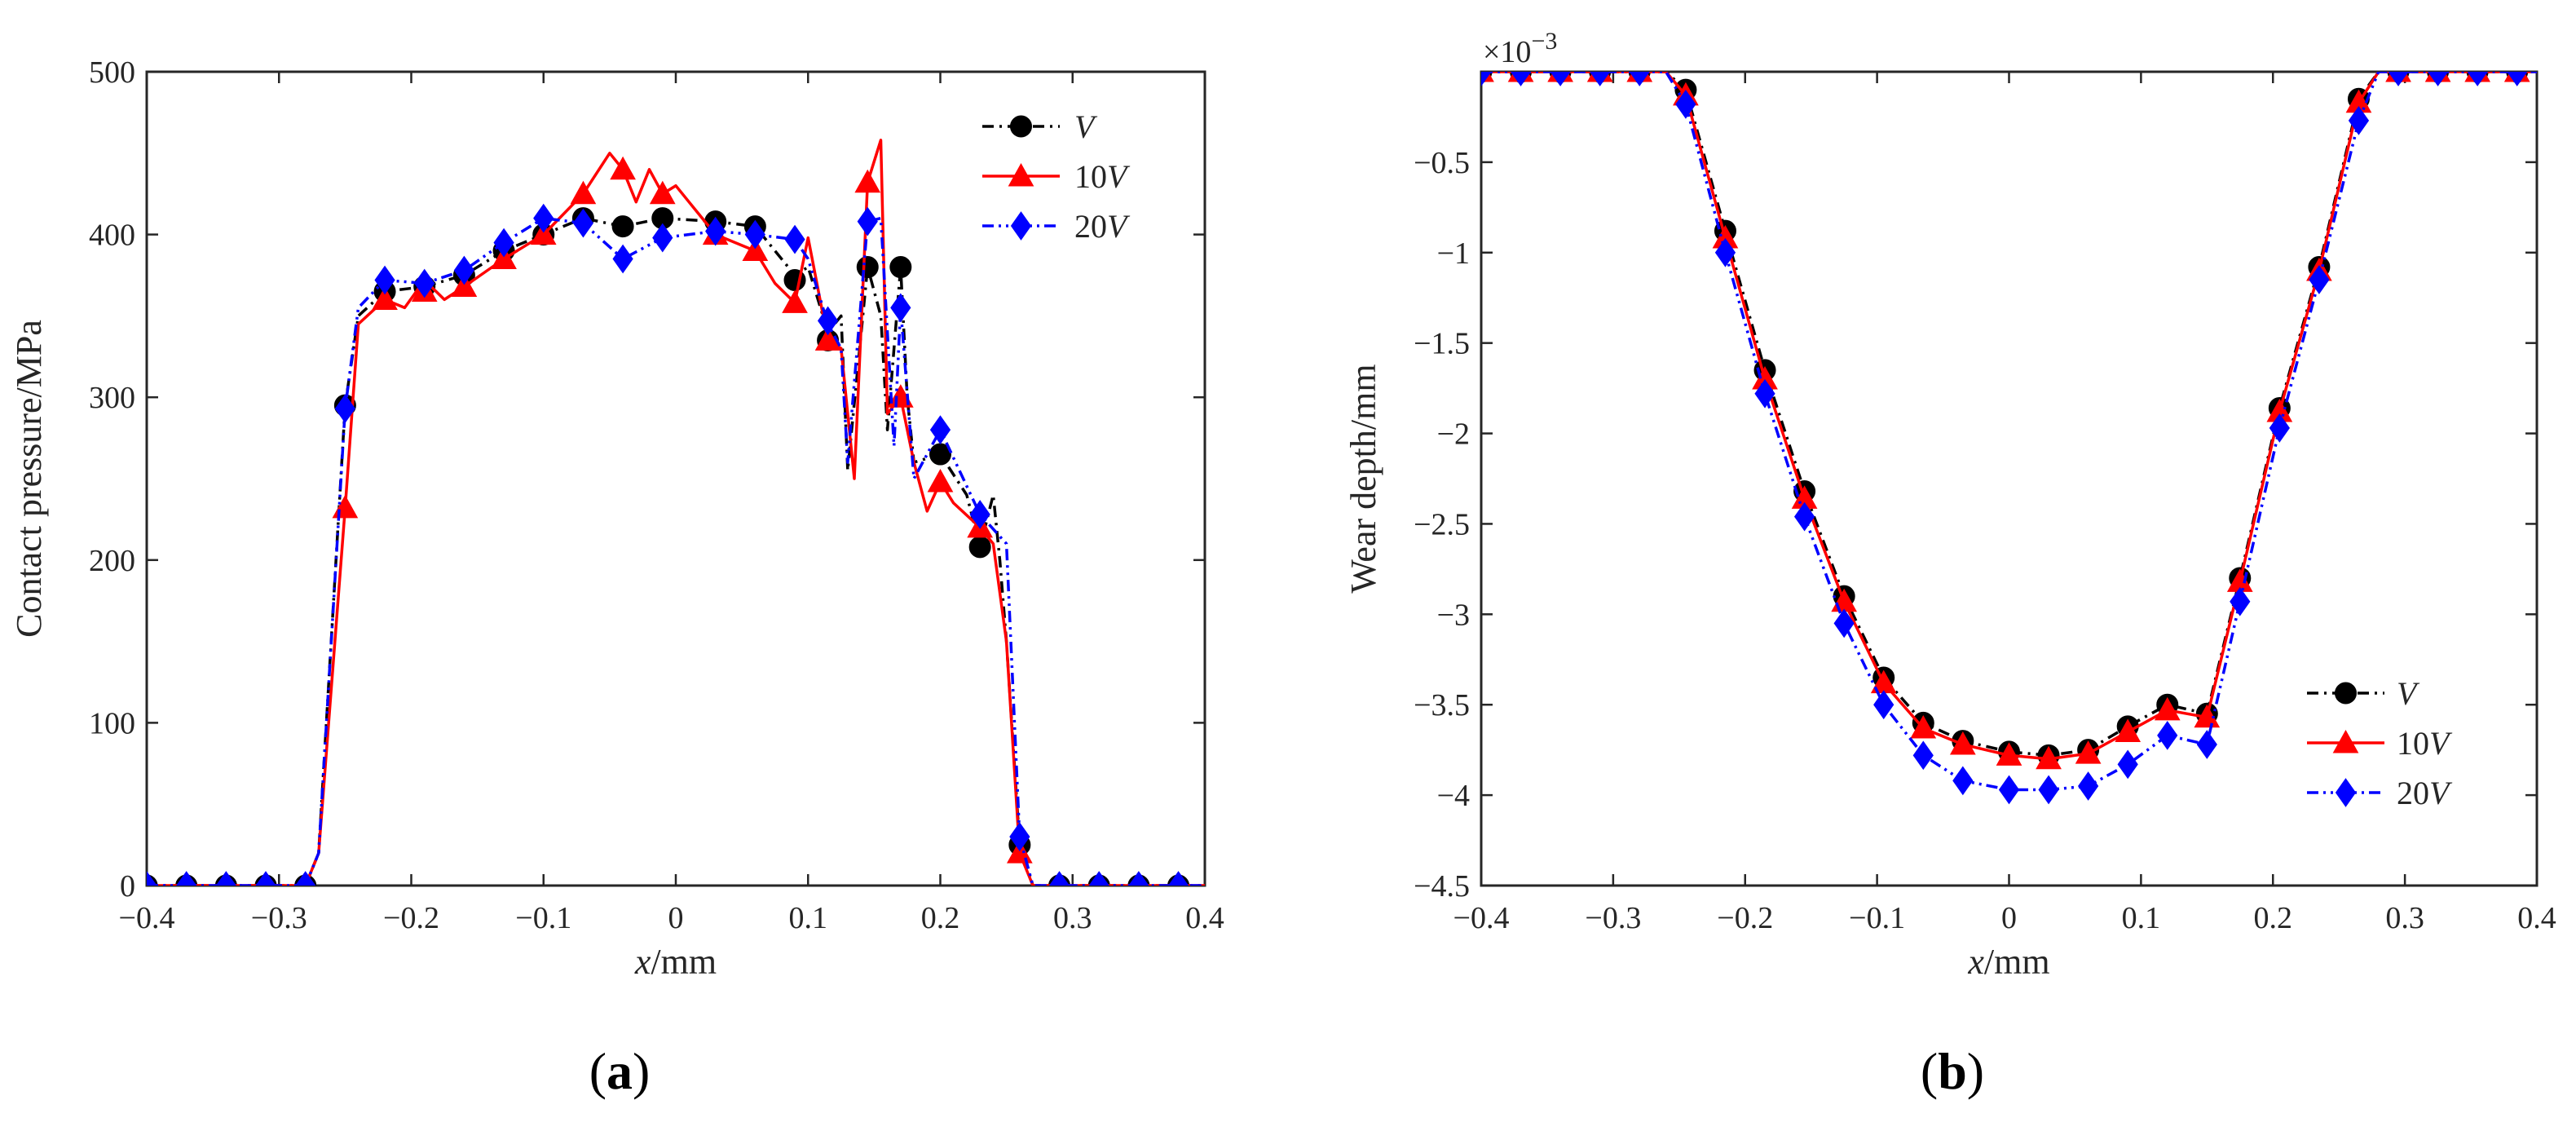 This screenshot has height=1131, width=2576. What do you see at coordinates (112, 73) in the screenshot?
I see `y-tick-label: 500` at bounding box center [112, 73].